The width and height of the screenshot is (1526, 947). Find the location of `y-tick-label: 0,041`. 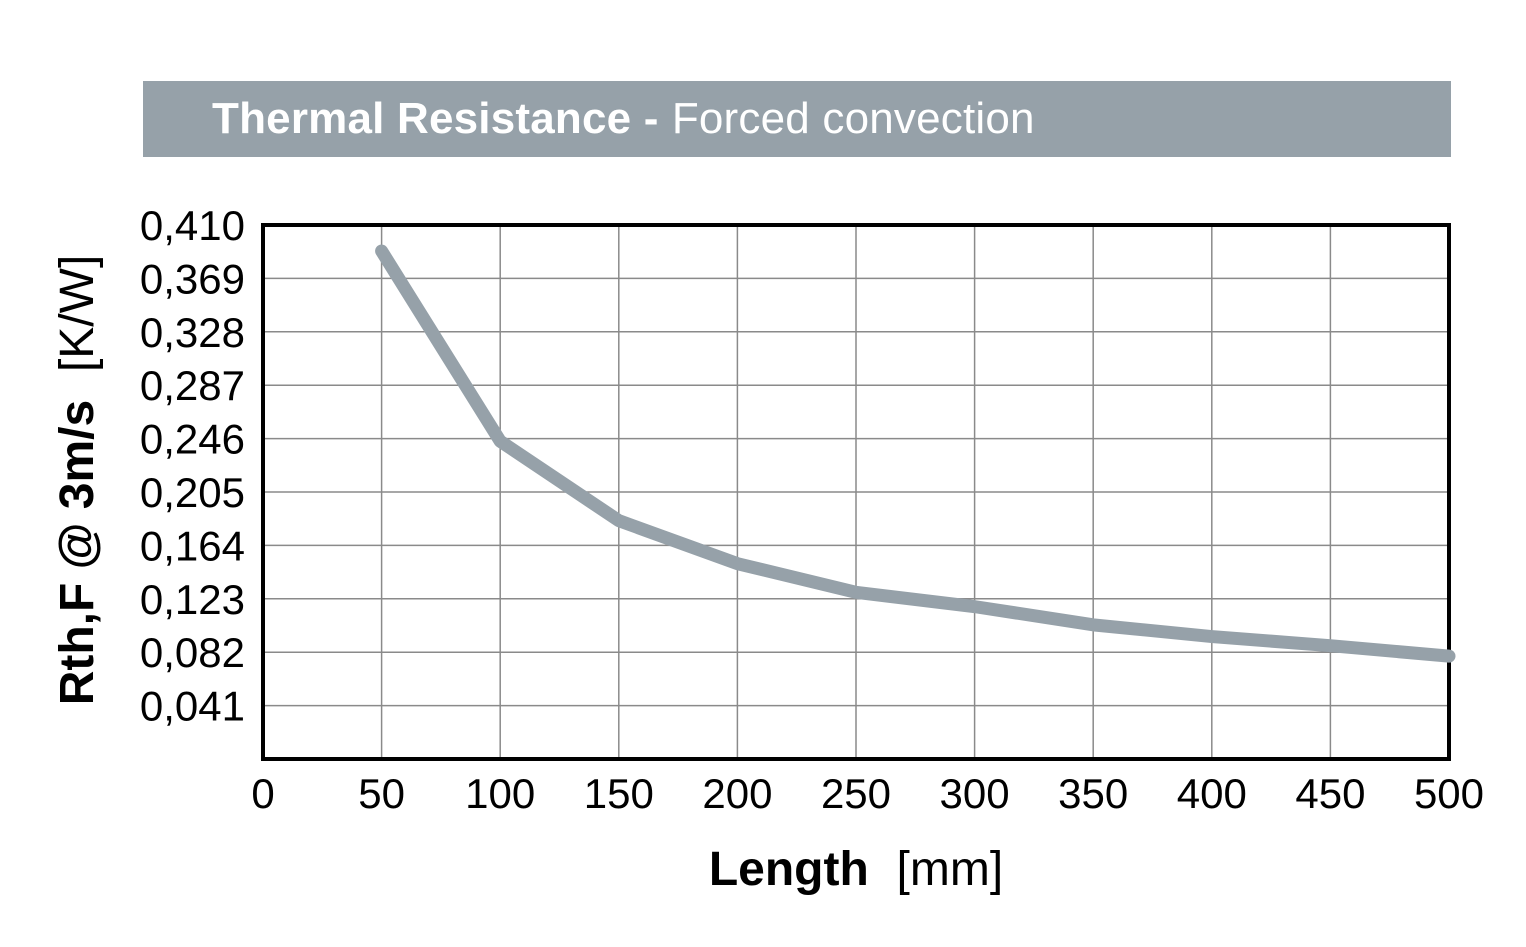

y-tick-label: 0,041 is located at coordinates (192, 706).